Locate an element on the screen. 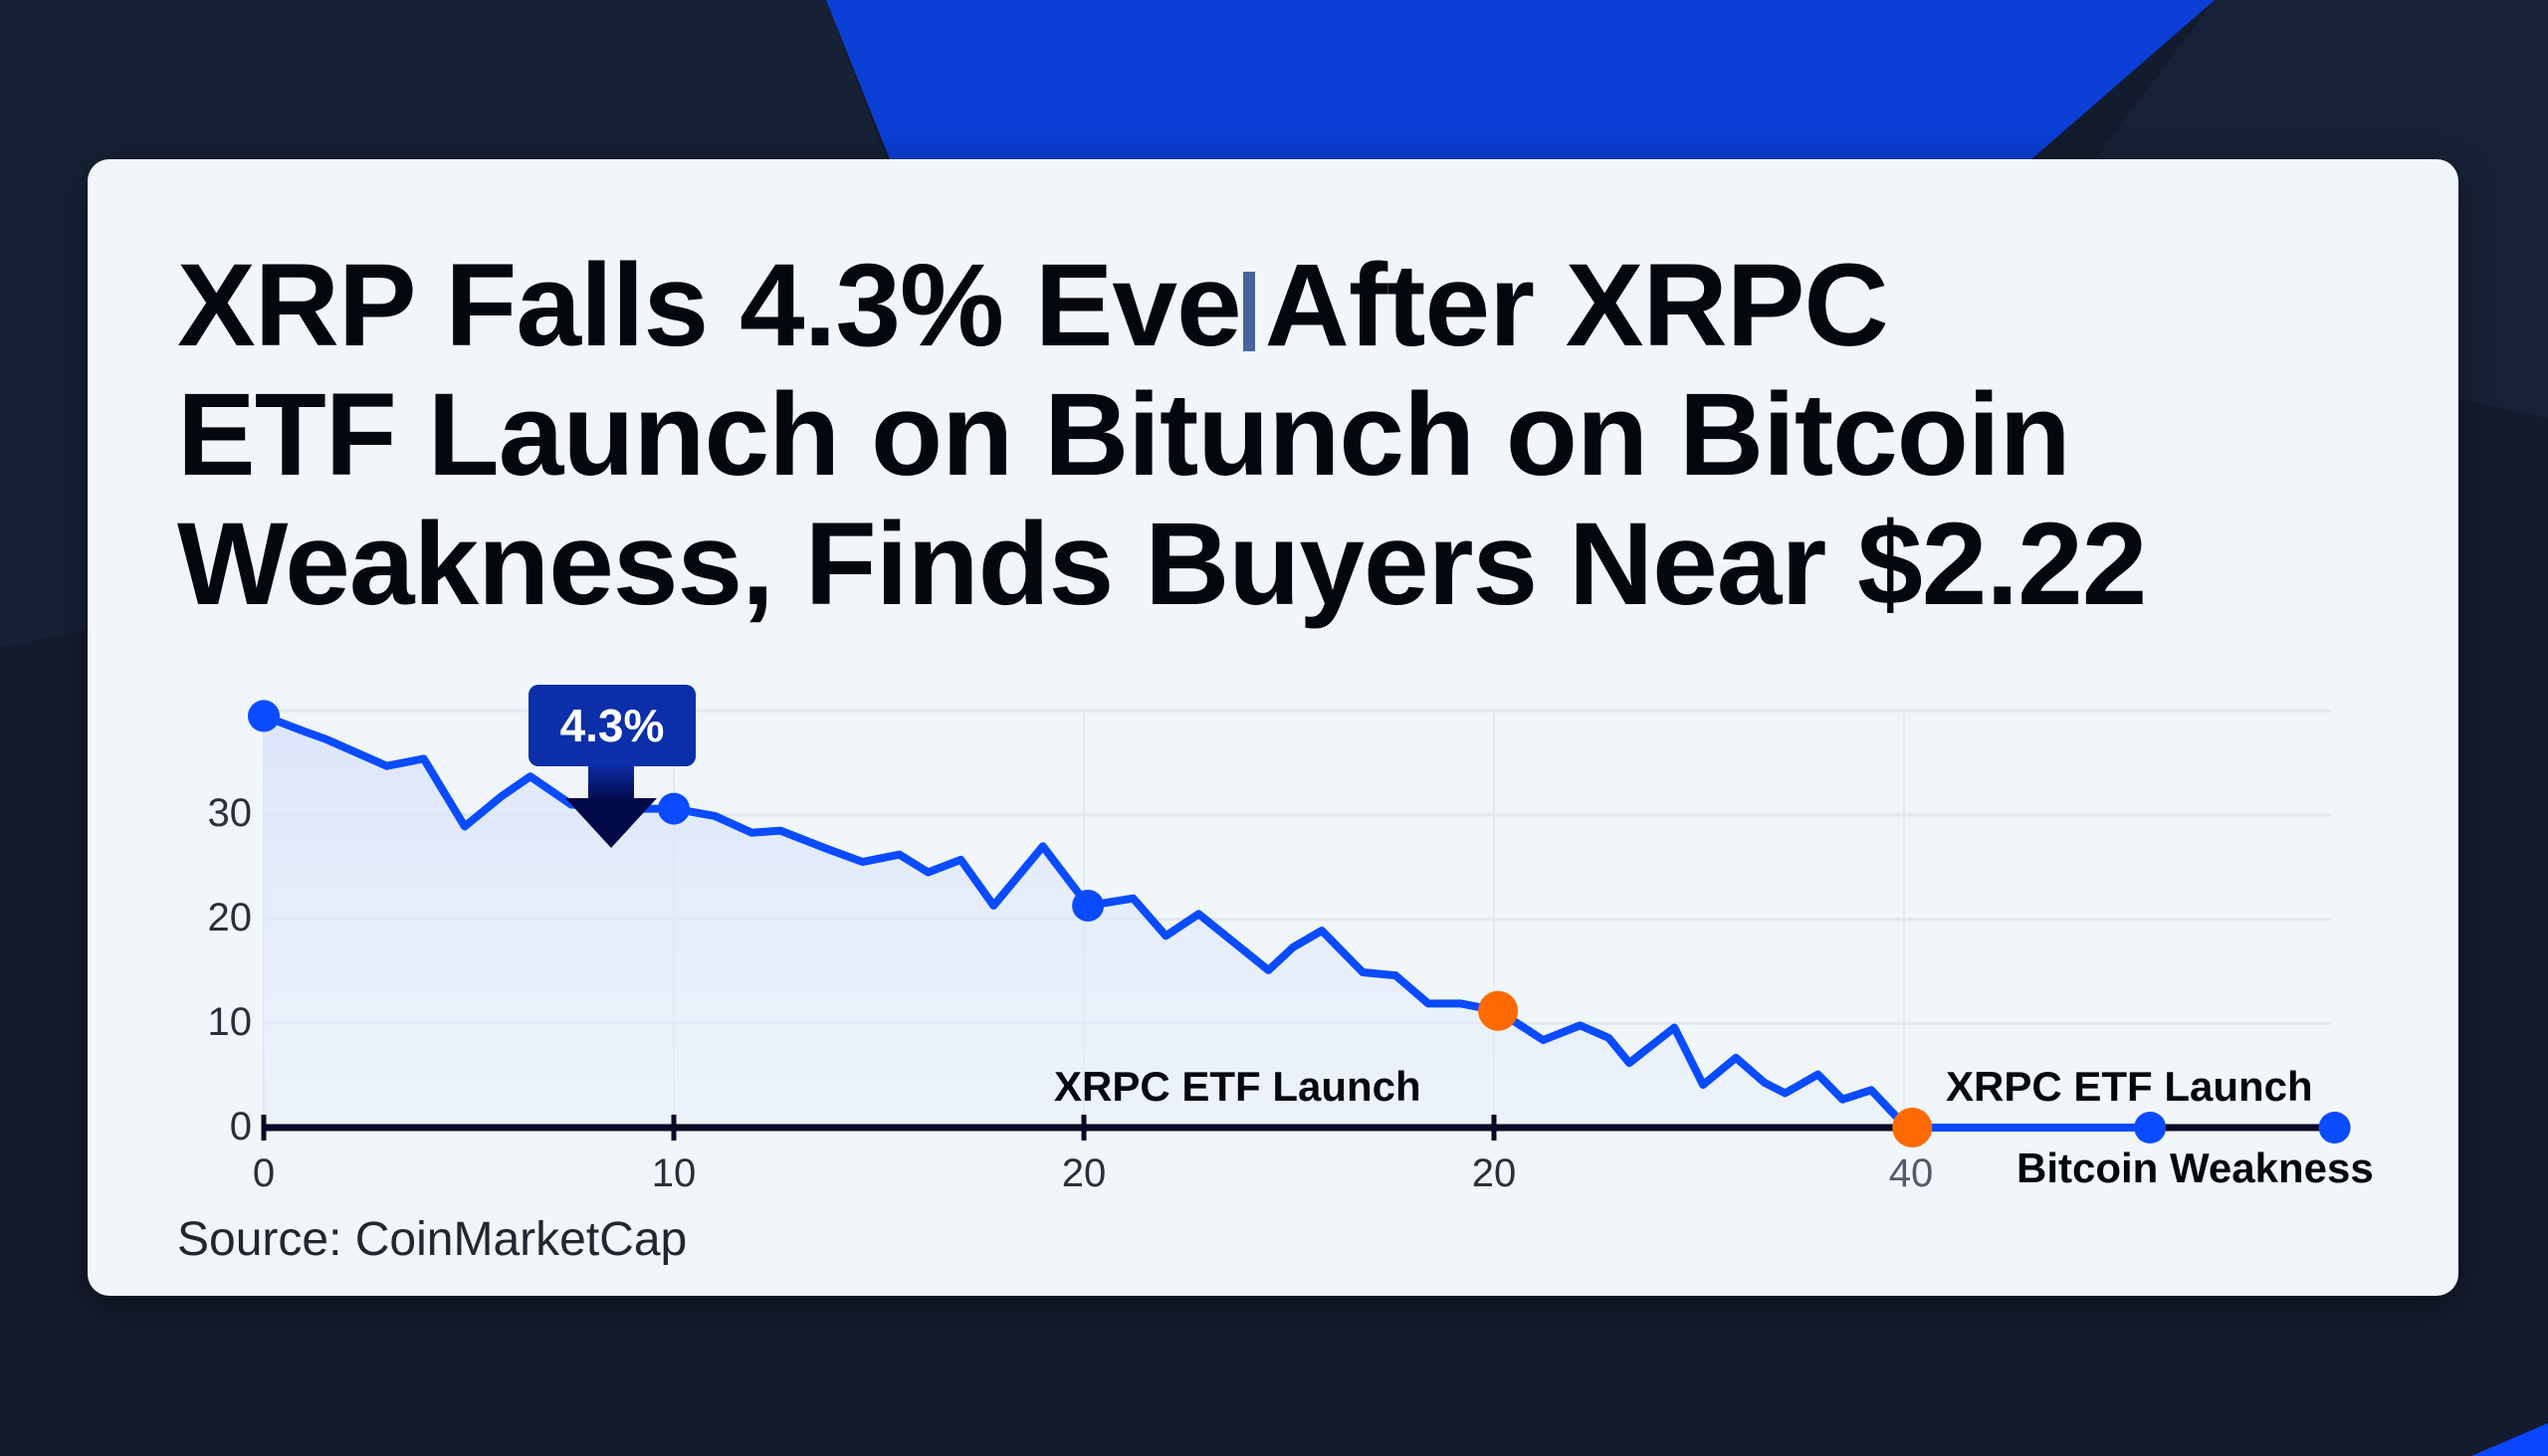 The image size is (2548, 1456). blue-corner-shape is located at coordinates (2509, 1439).